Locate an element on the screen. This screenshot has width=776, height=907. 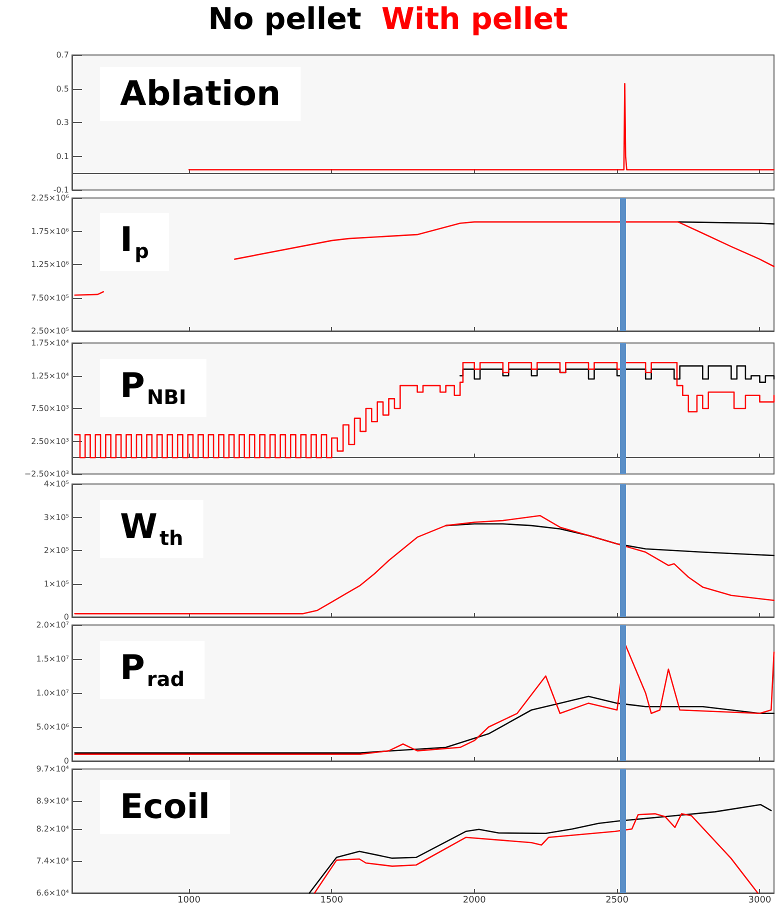
x-tick-label: 1500 is located at coordinates (332, 901).